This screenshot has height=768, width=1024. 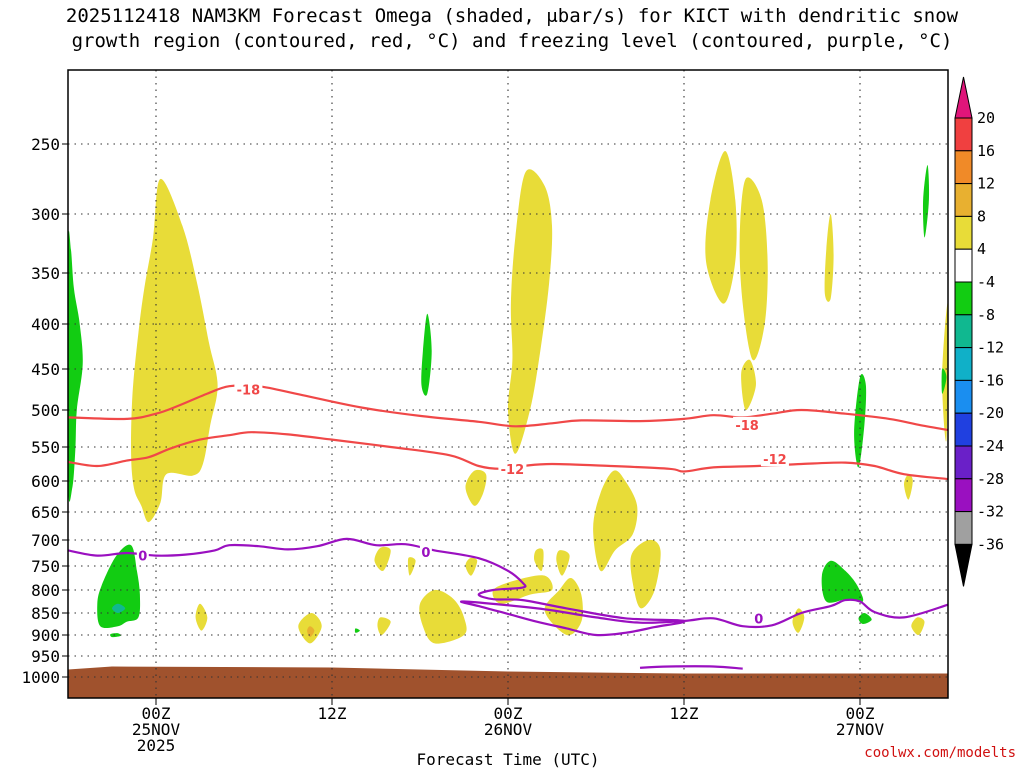 I want to click on y-tick-label-600: 600, so click(x=45, y=481).